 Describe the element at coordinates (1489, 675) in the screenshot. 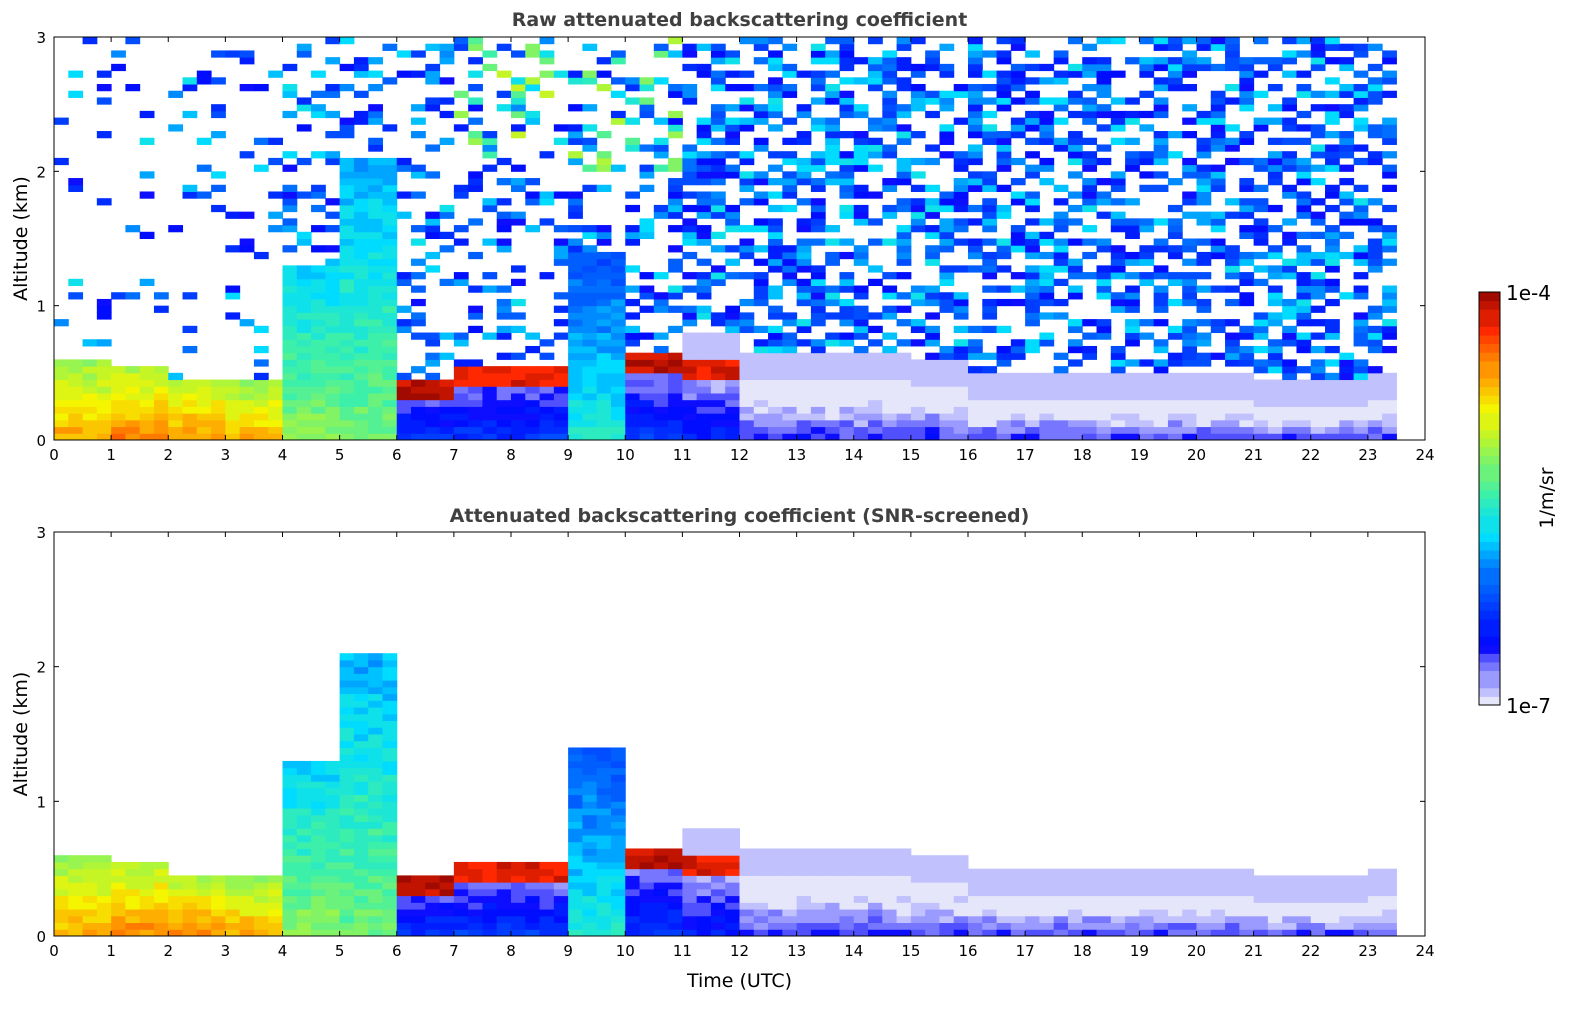

I see `colorbar-segment` at that location.